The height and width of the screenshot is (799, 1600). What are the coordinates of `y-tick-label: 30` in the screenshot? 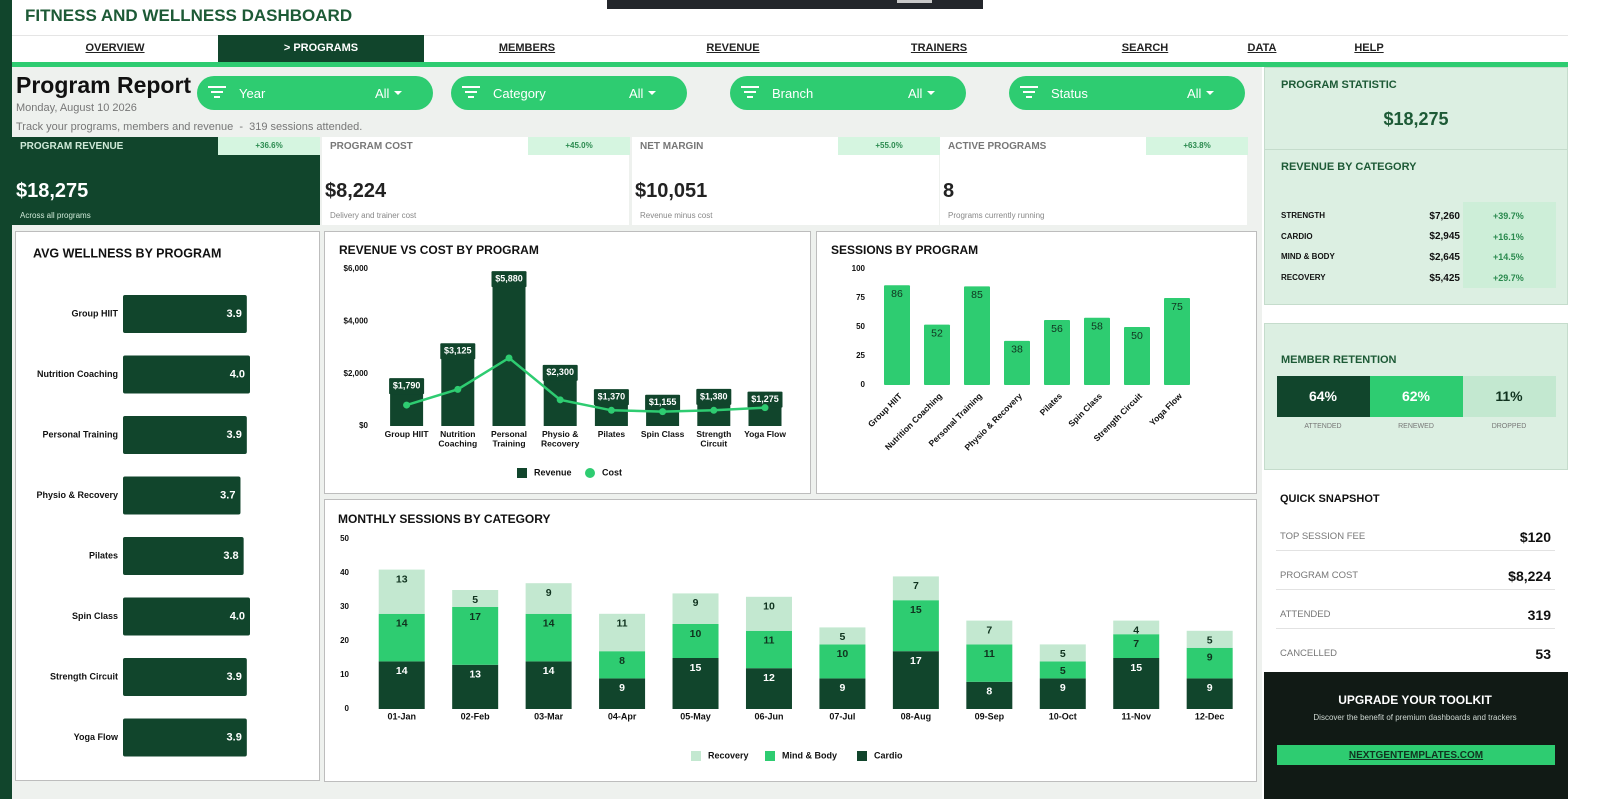 It's located at (344, 606).